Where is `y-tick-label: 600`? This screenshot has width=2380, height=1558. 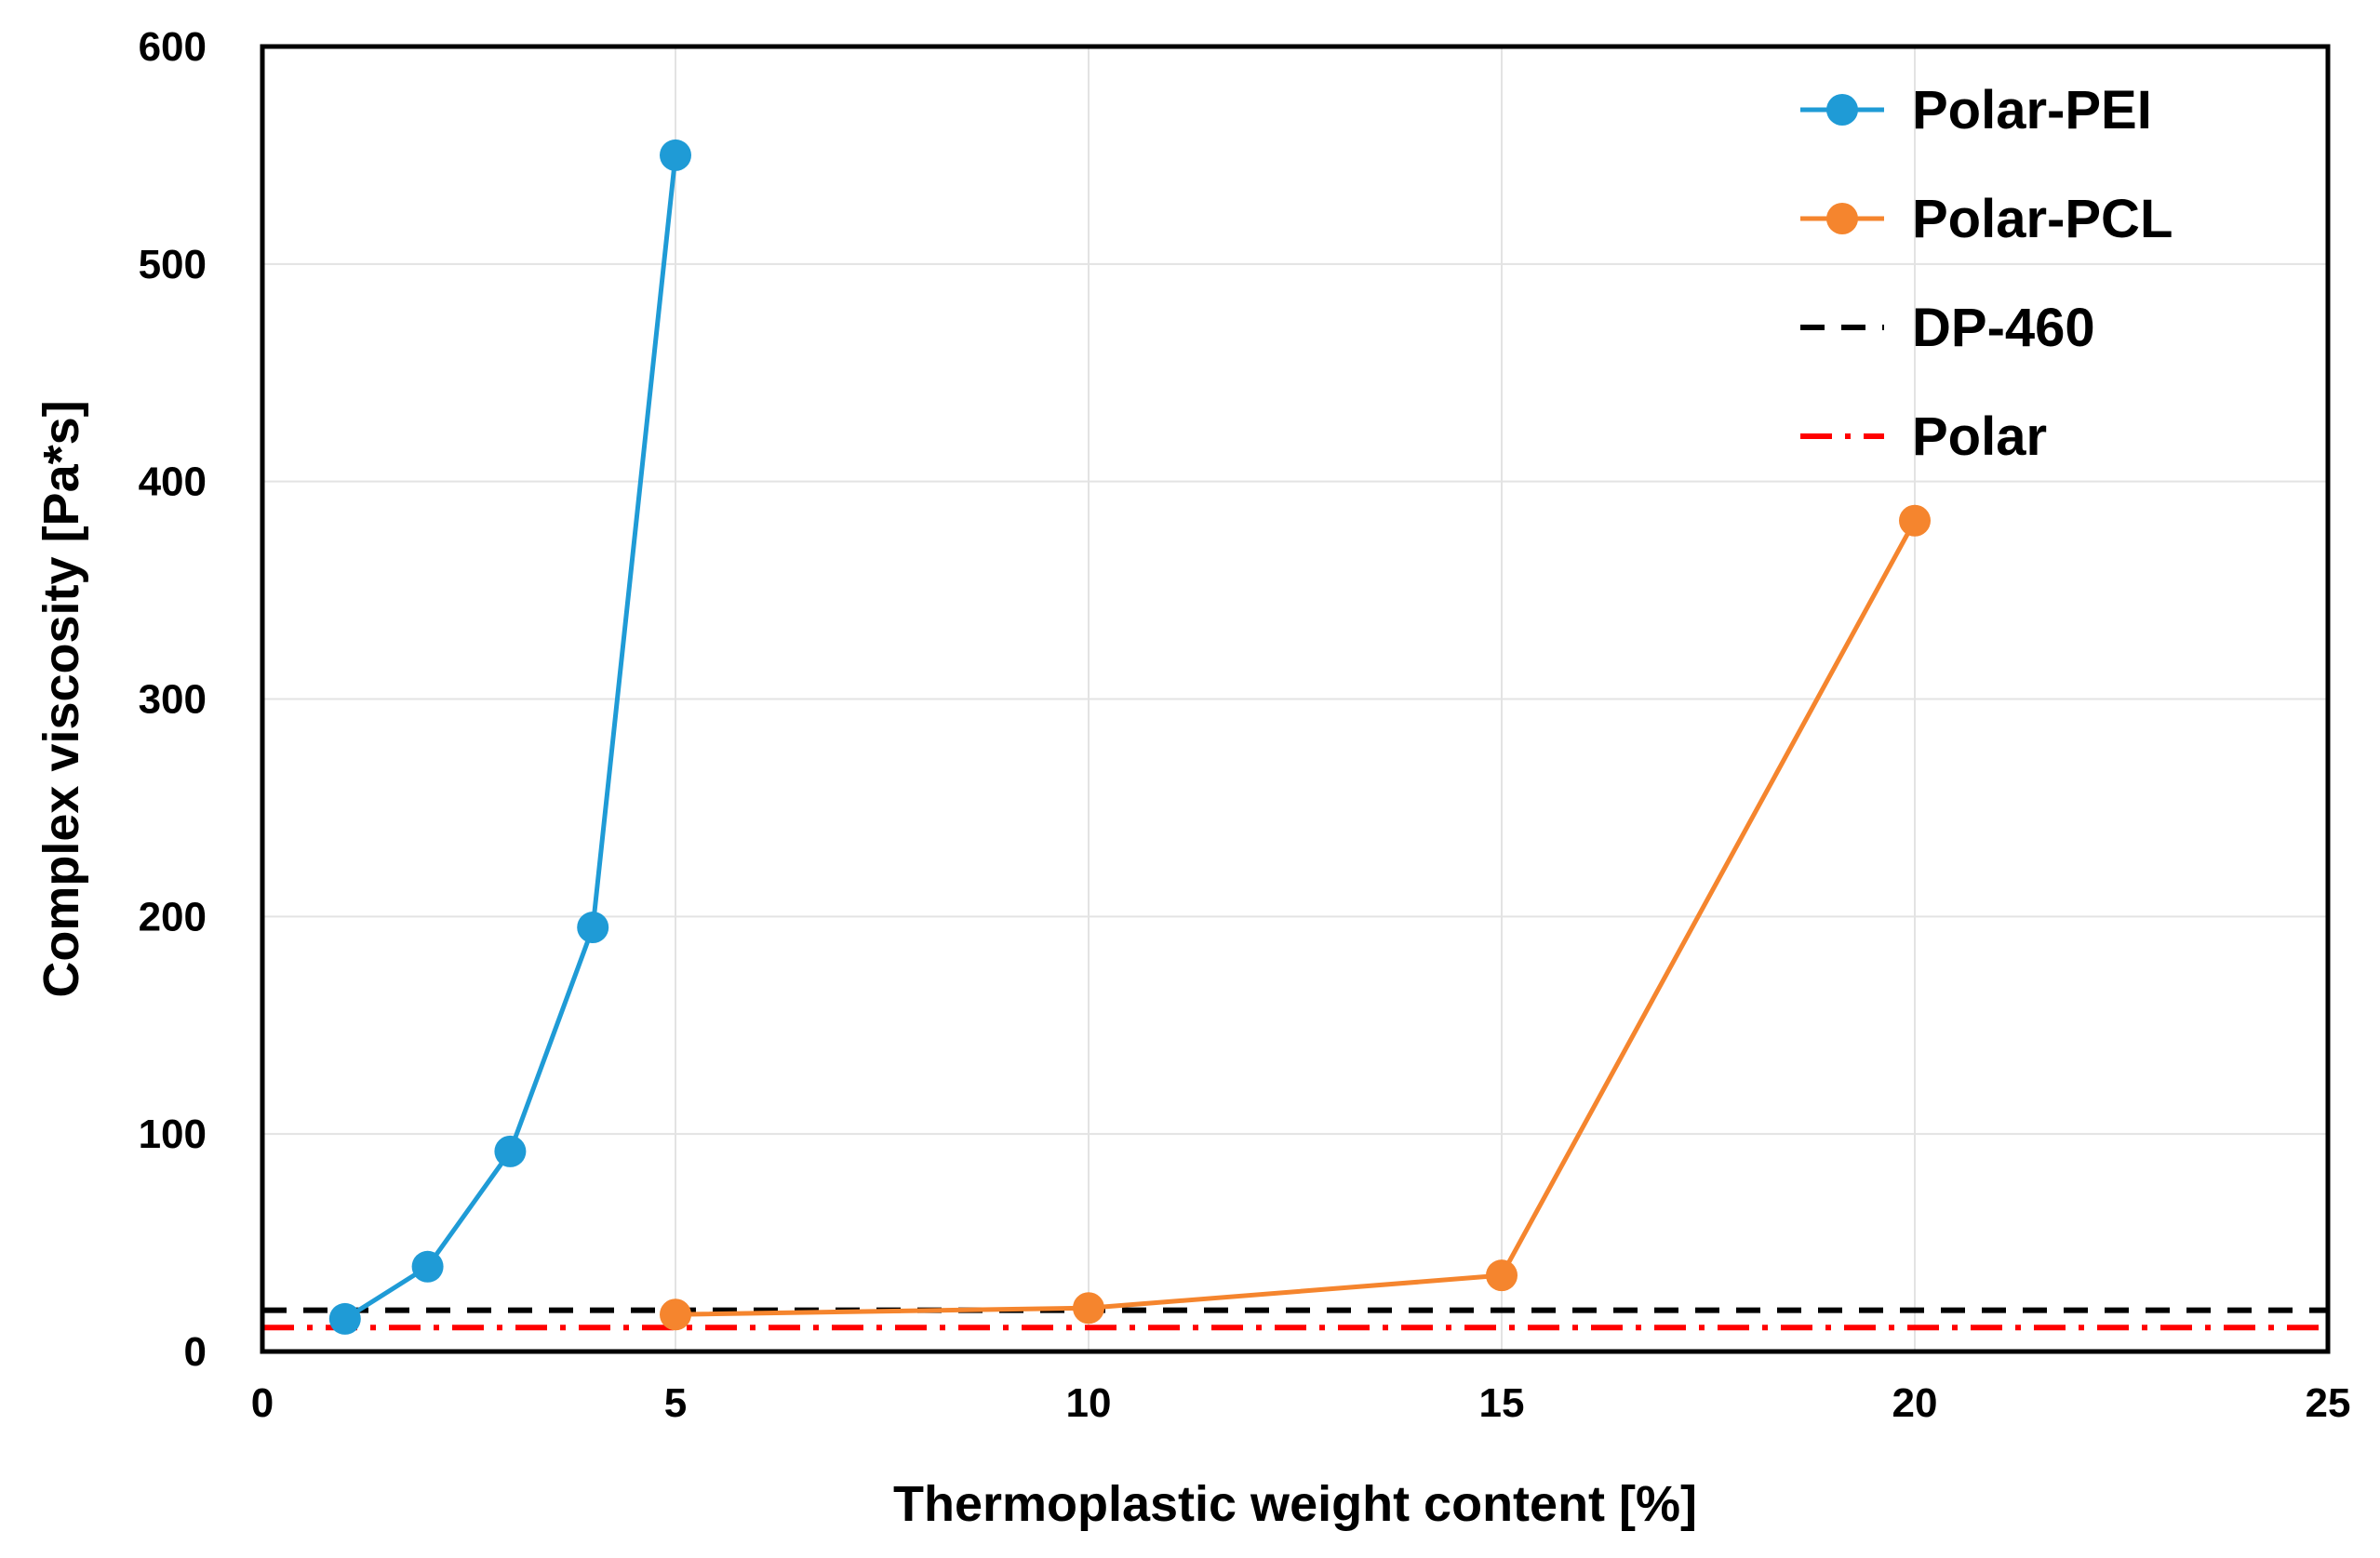
y-tick-label: 600 is located at coordinates (173, 47).